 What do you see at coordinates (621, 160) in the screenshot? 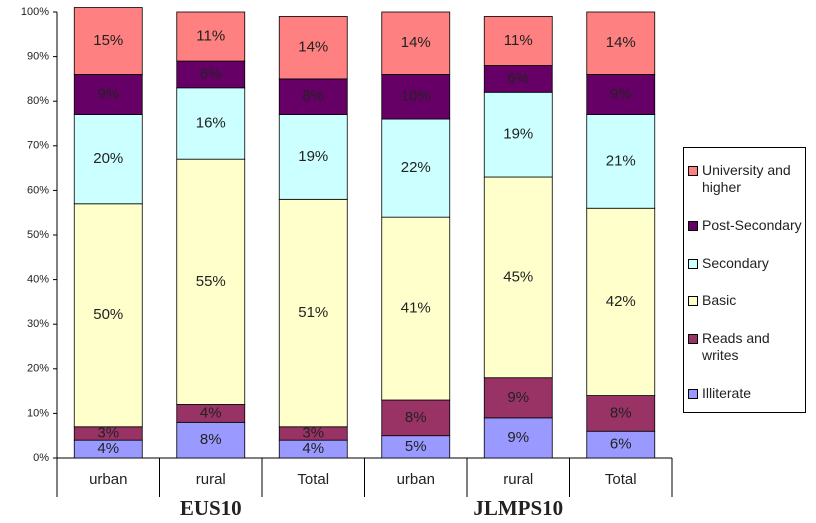
I see `data-label: 21%` at bounding box center [621, 160].